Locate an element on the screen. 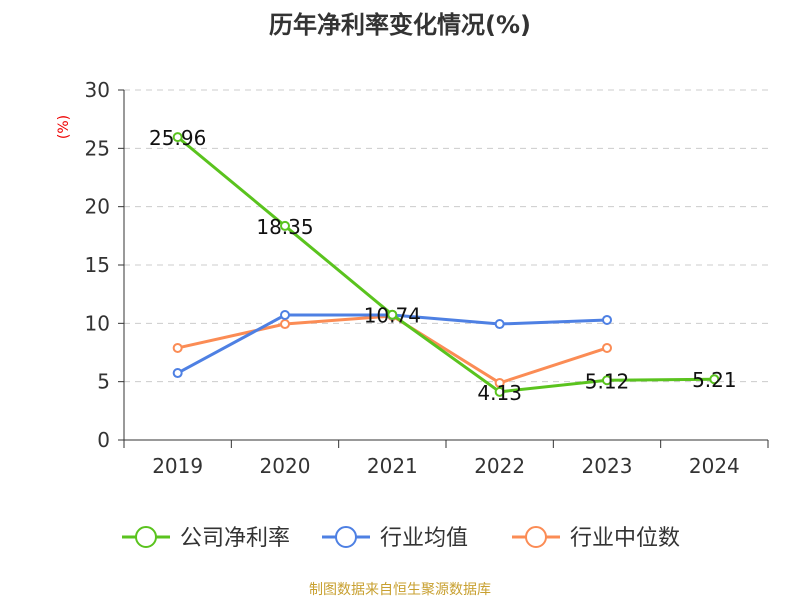  data-label: 18.35 is located at coordinates (284, 227).